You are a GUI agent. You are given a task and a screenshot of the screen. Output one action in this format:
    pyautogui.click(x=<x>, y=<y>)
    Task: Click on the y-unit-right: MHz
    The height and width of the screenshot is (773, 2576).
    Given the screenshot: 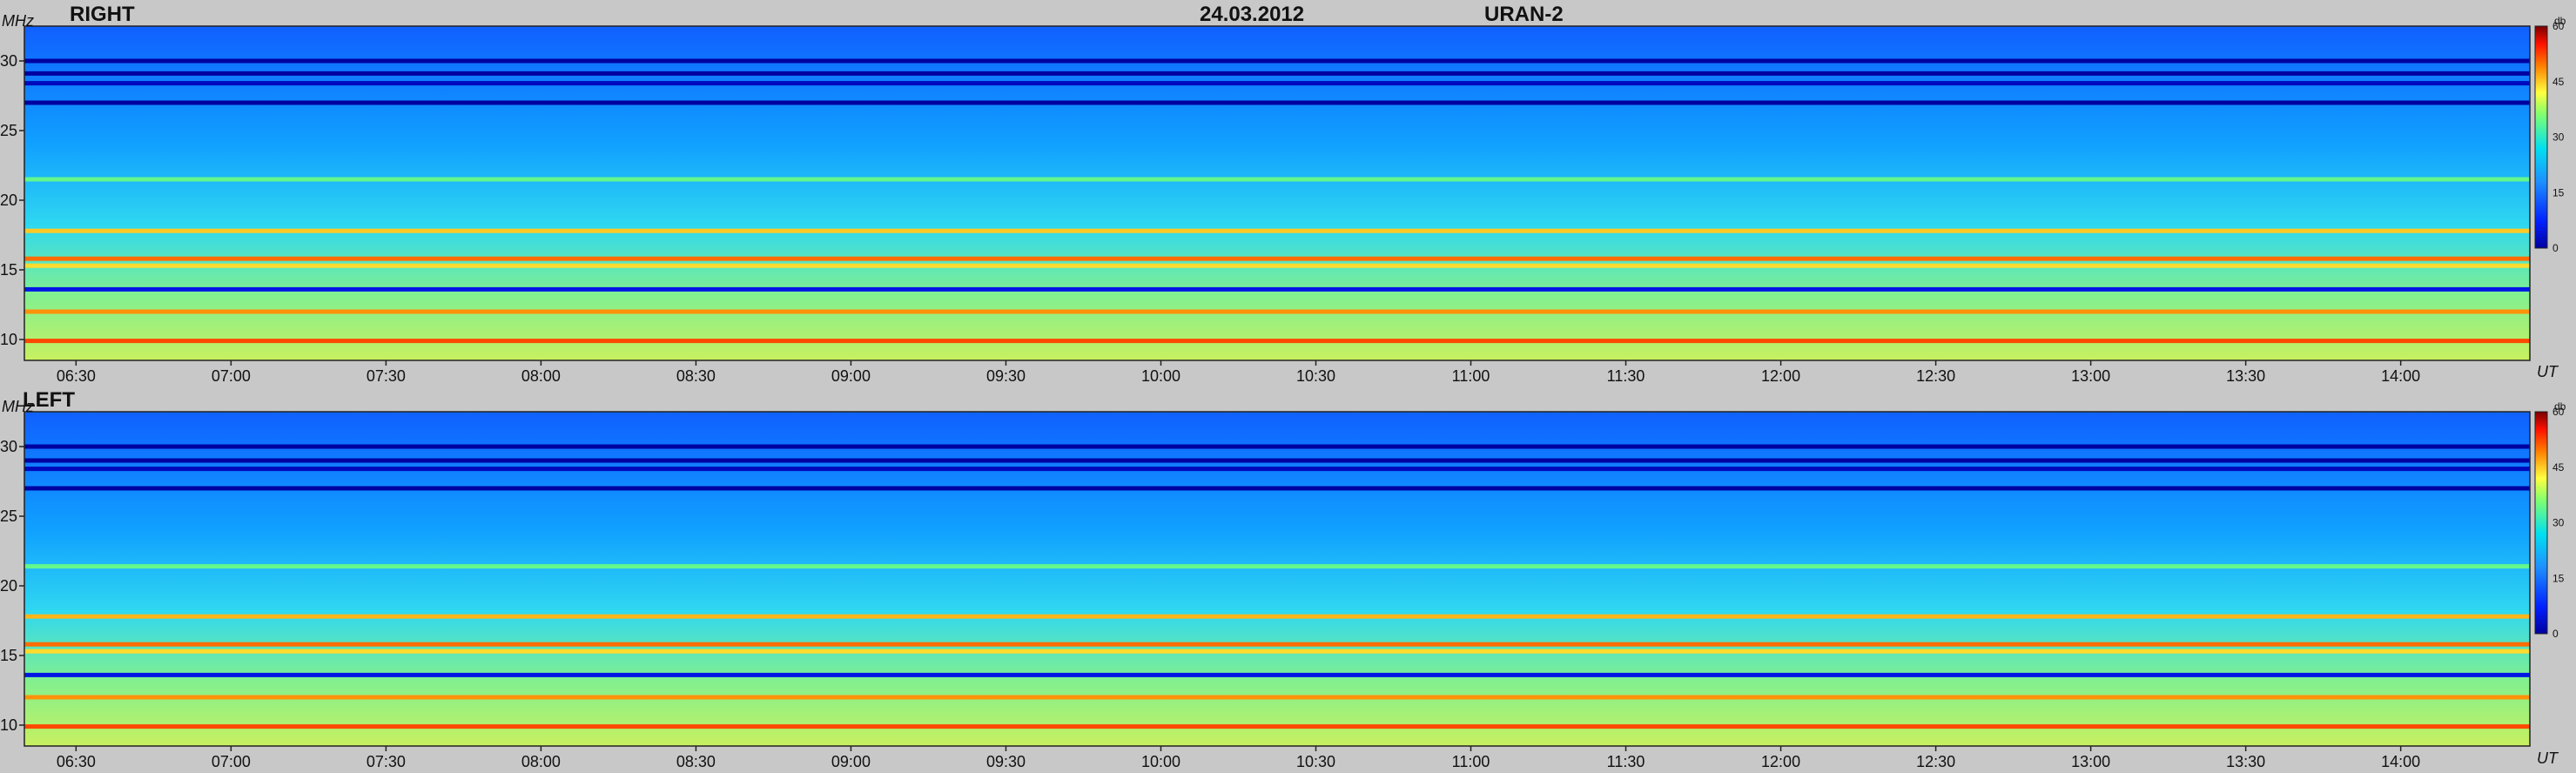 What is the action you would take?
    pyautogui.click(x=18, y=21)
    